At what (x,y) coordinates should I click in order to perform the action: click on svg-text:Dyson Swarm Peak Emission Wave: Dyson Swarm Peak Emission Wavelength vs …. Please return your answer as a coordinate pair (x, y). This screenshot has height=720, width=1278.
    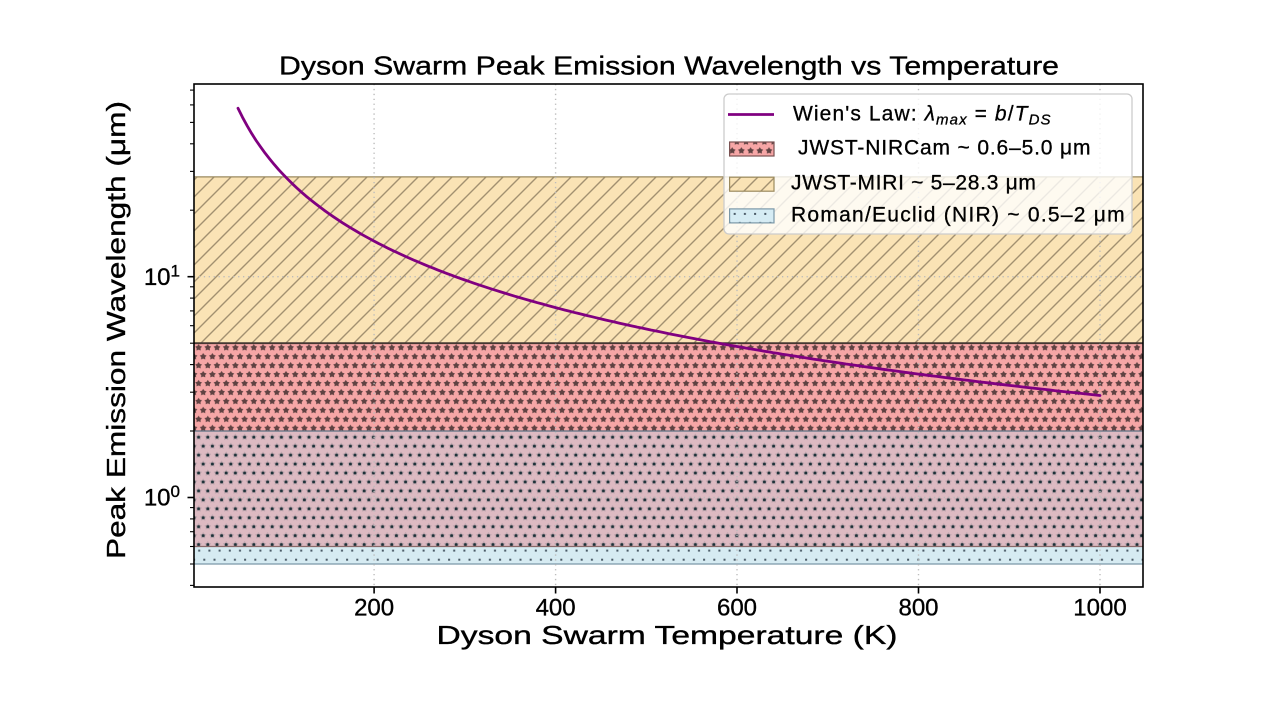
    Looking at the image, I should click on (669, 65).